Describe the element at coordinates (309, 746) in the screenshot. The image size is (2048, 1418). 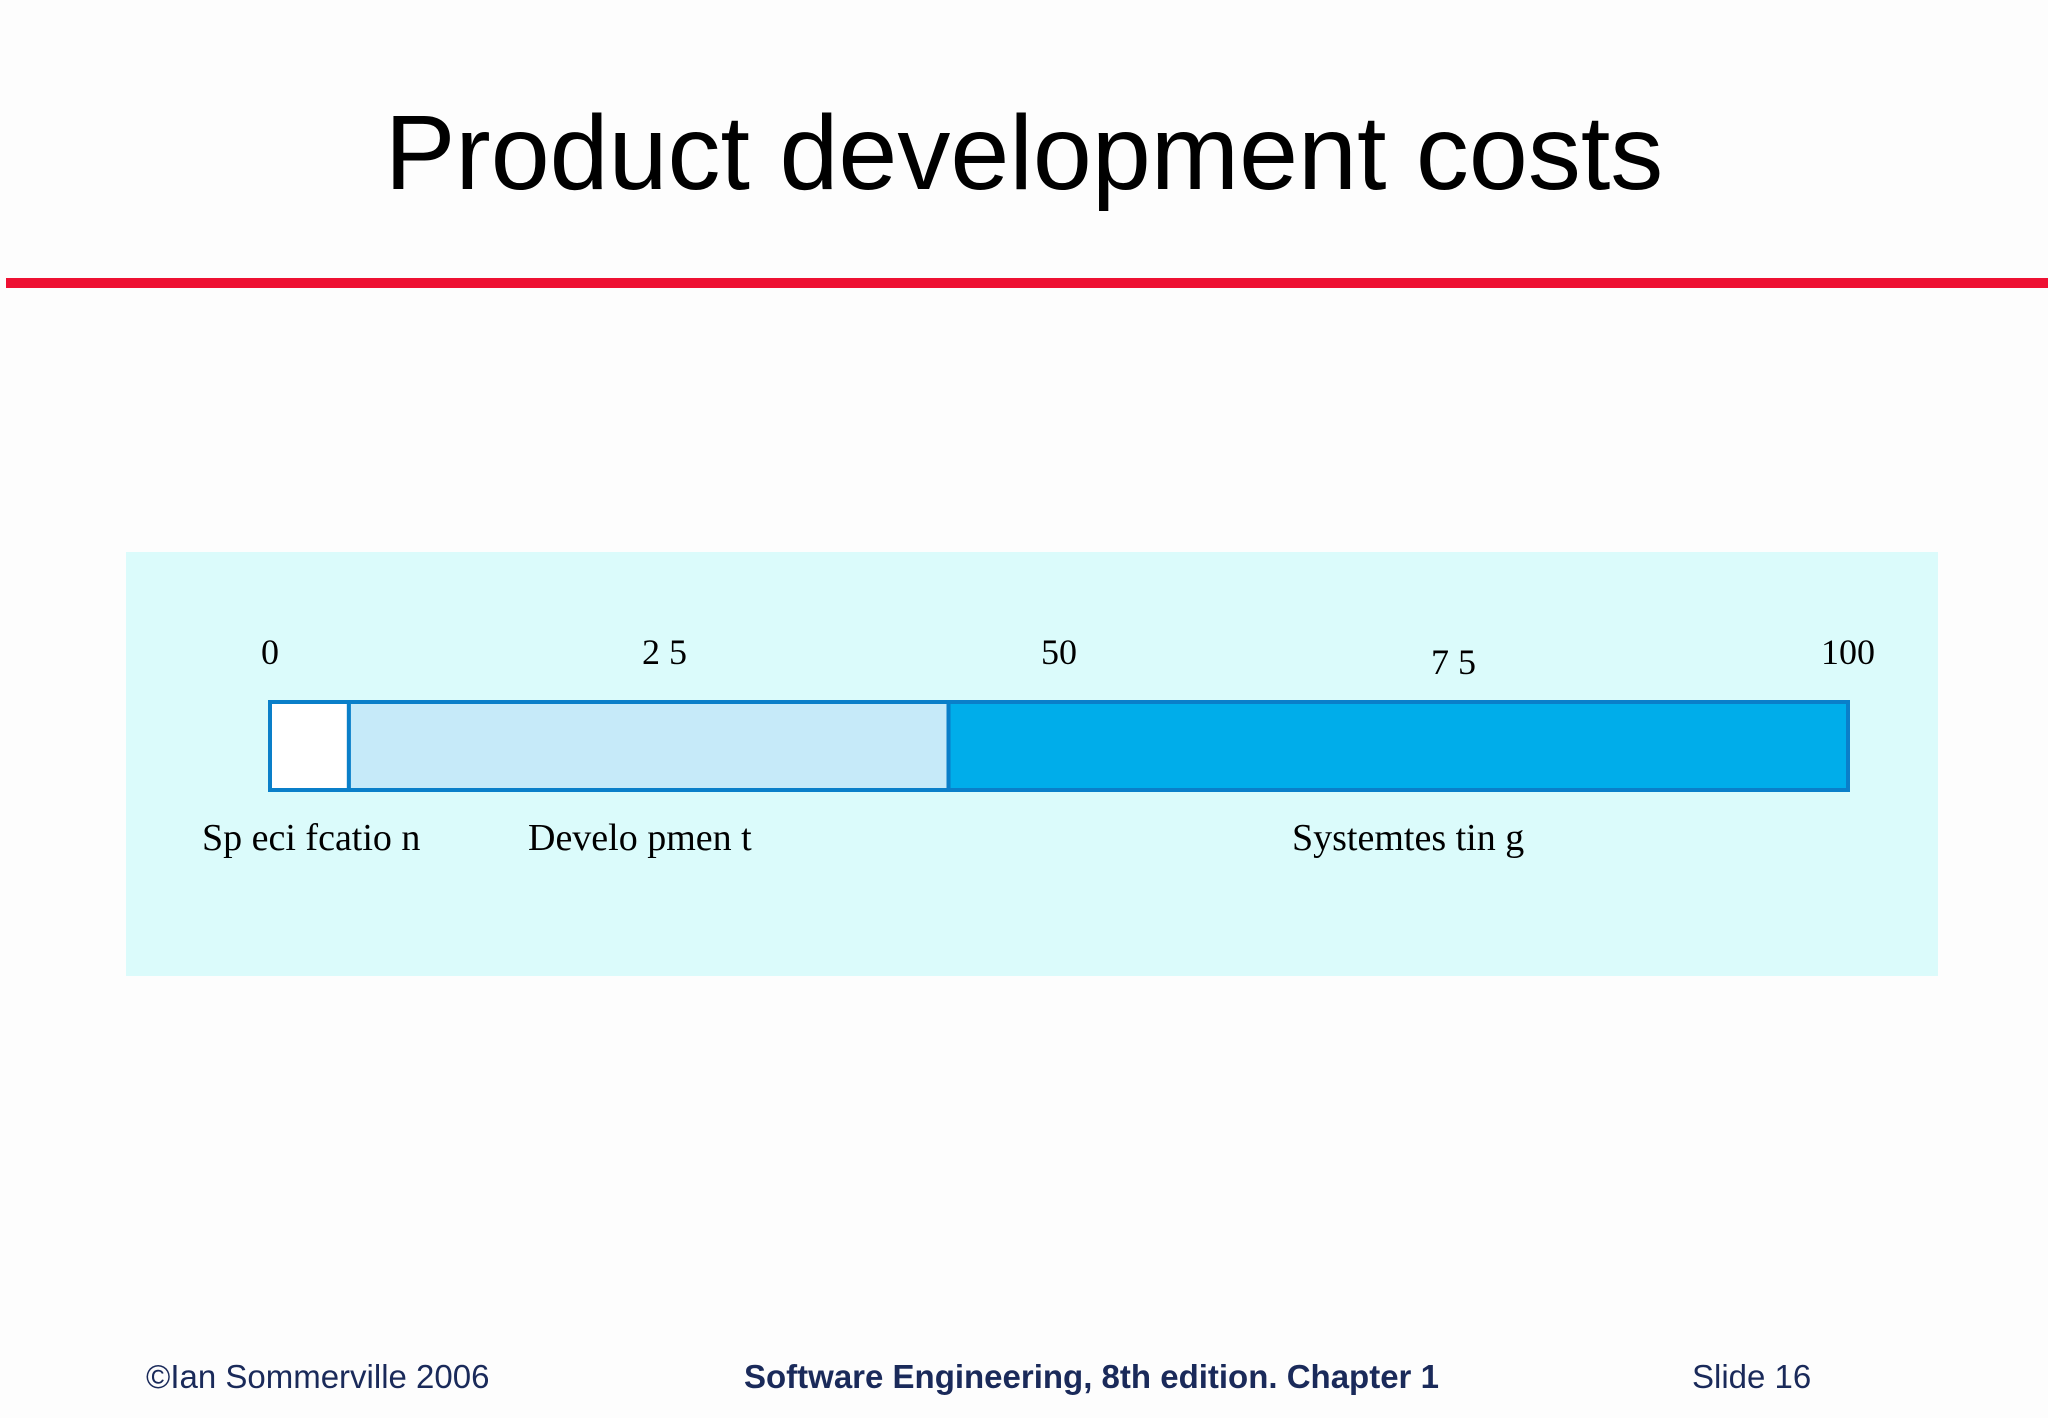
I see `bar-segment-specification` at that location.